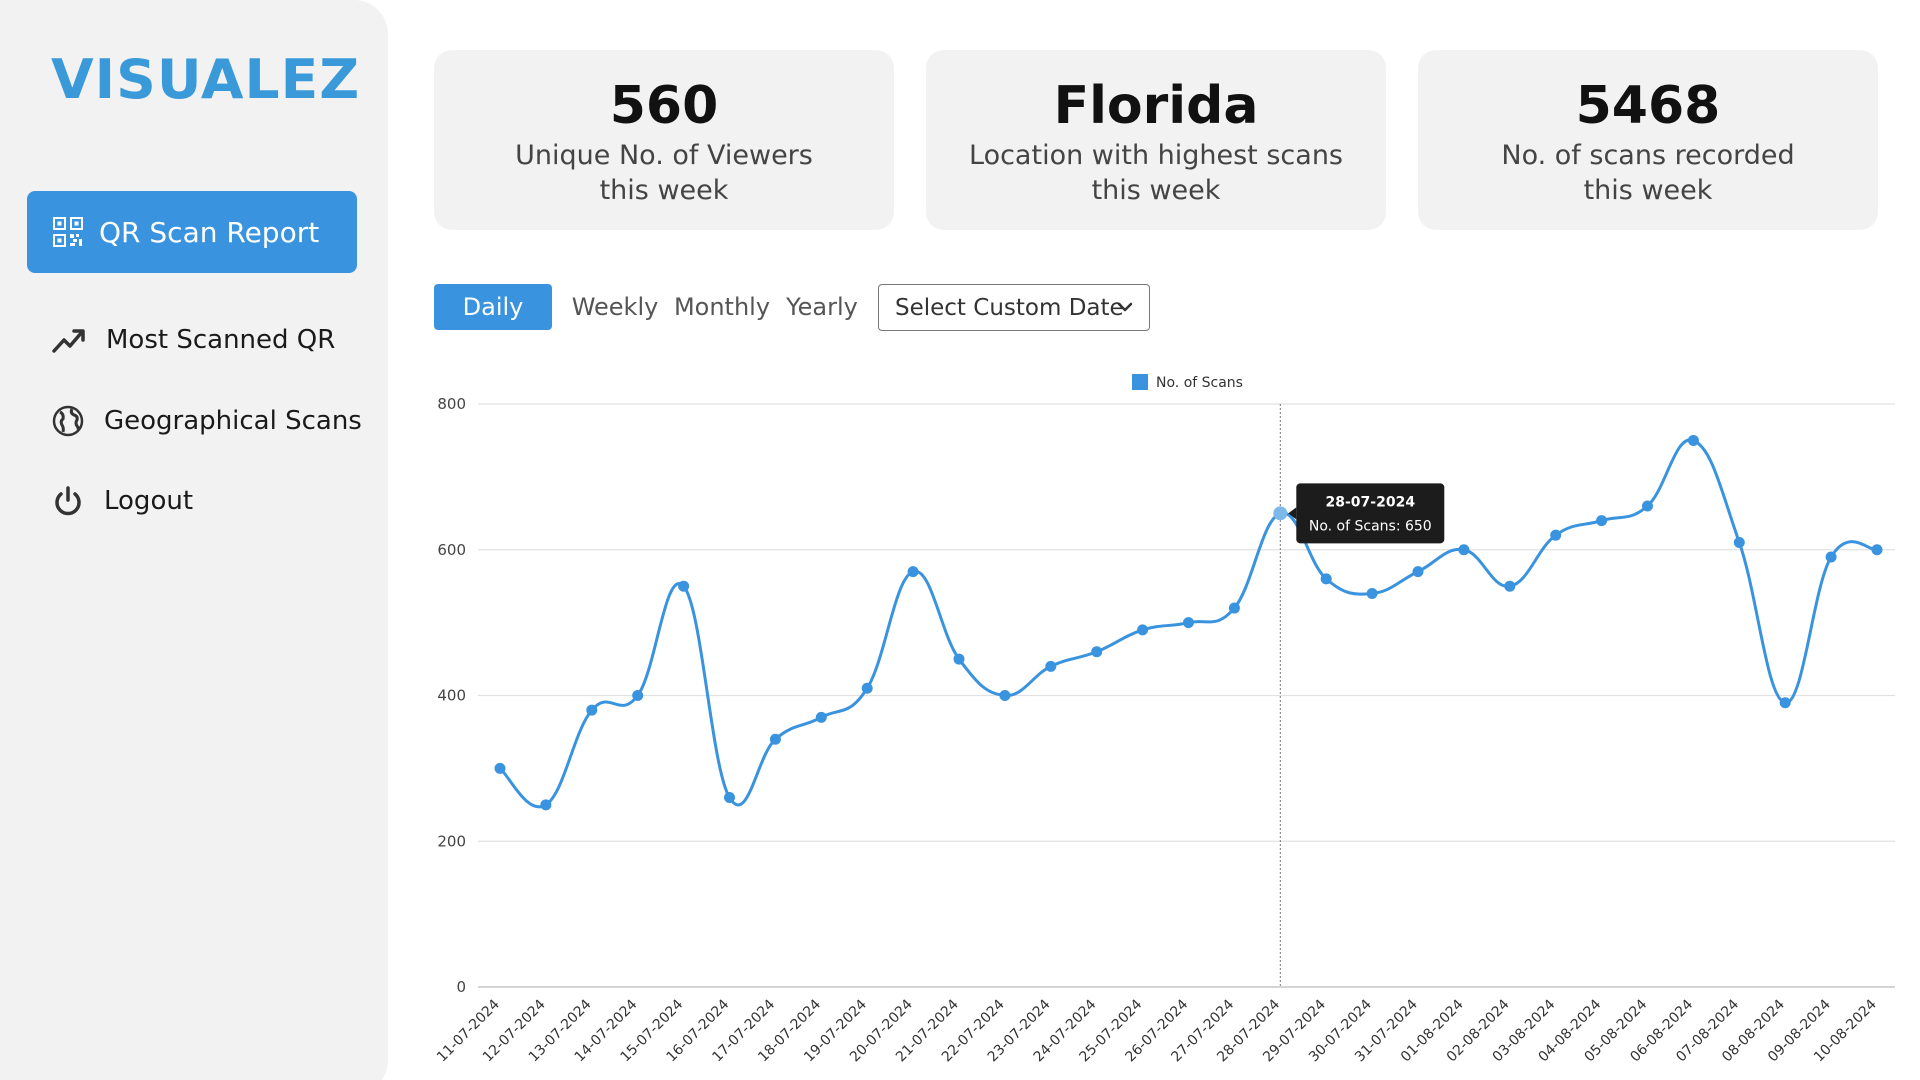 The height and width of the screenshot is (1080, 1920). I want to click on nav-geographical-scans-label: Geographical Scans, so click(233, 421).